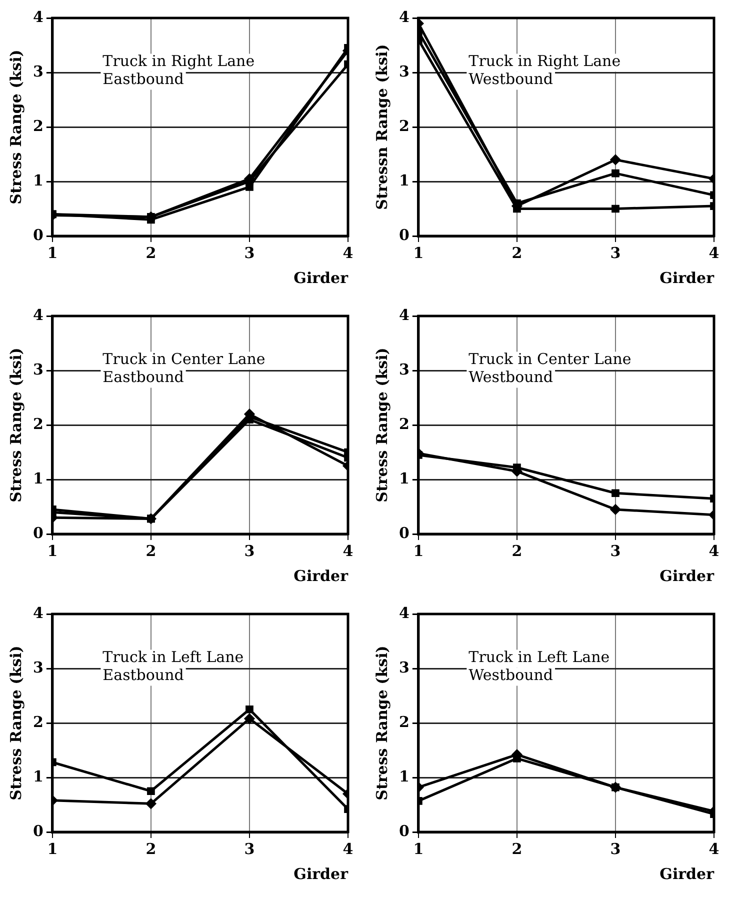 Image resolution: width=733 pixels, height=897 pixels. Describe the element at coordinates (381, 127) in the screenshot. I see `y-axis-title: Stressn Range (ksi)` at that location.